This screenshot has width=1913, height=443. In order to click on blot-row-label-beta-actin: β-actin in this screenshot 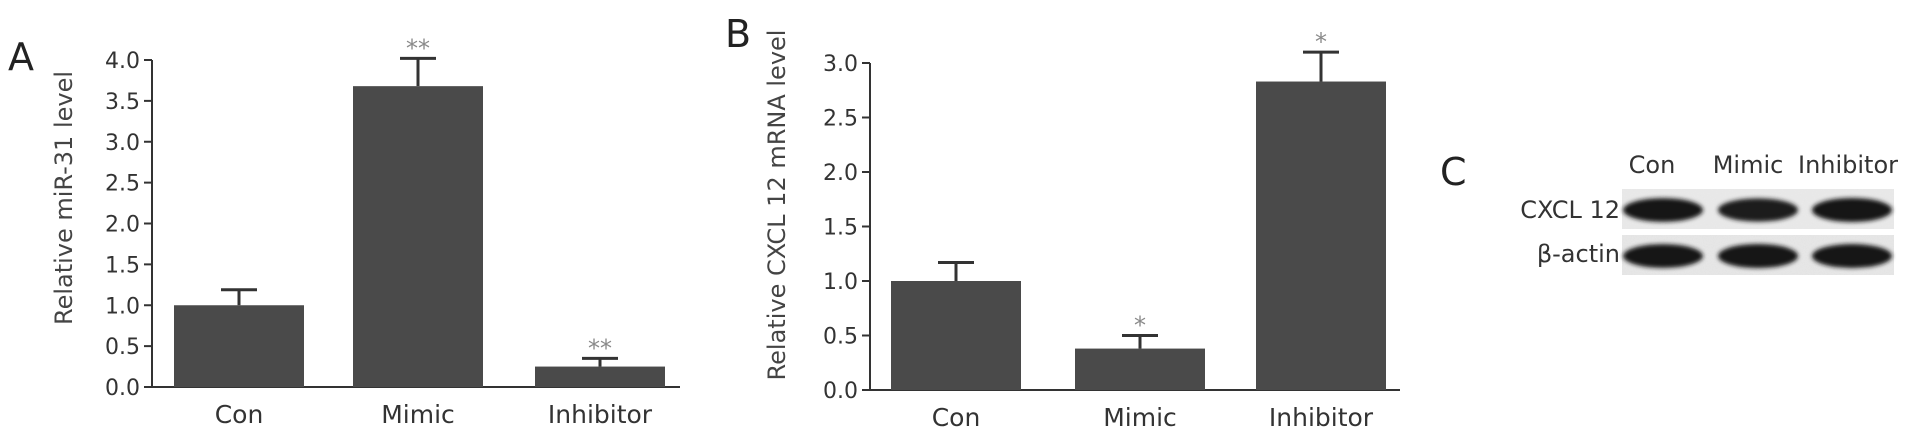, I will do `click(1578, 254)`.